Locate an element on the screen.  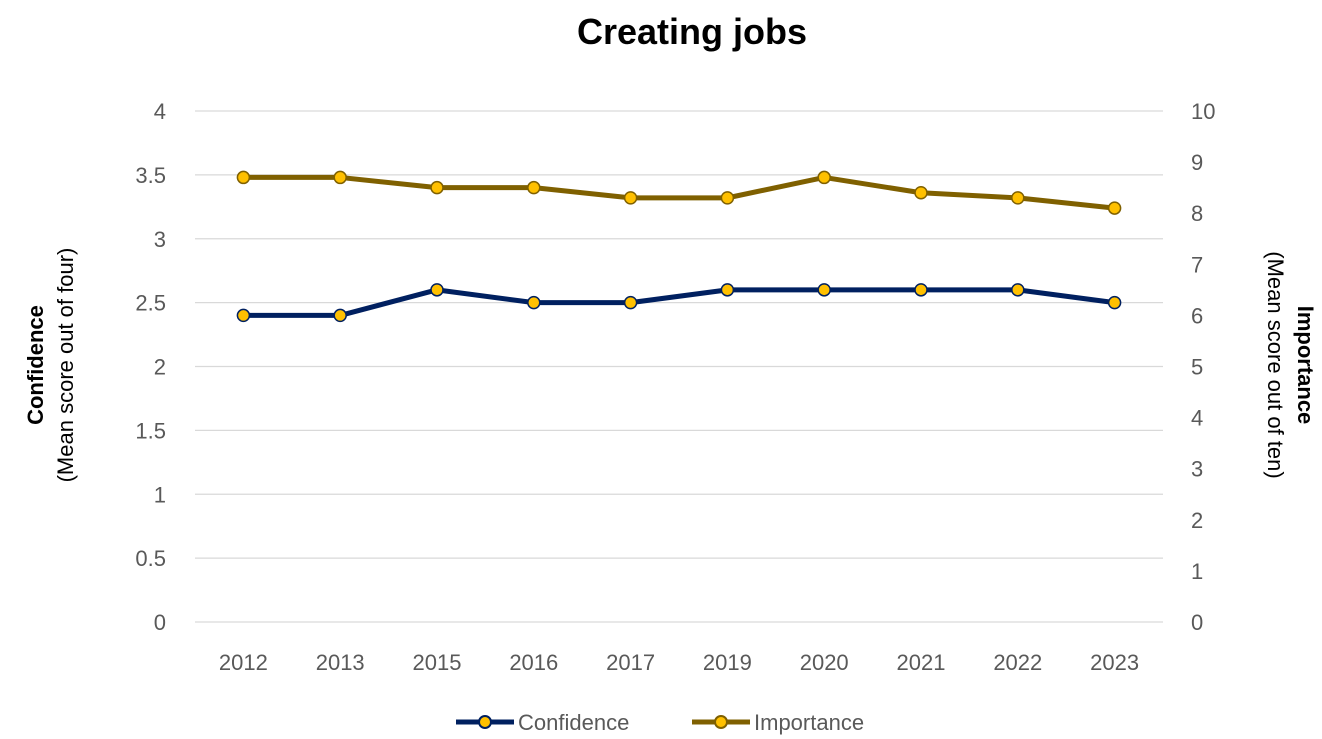
series-confidence is located at coordinates (679, 303).